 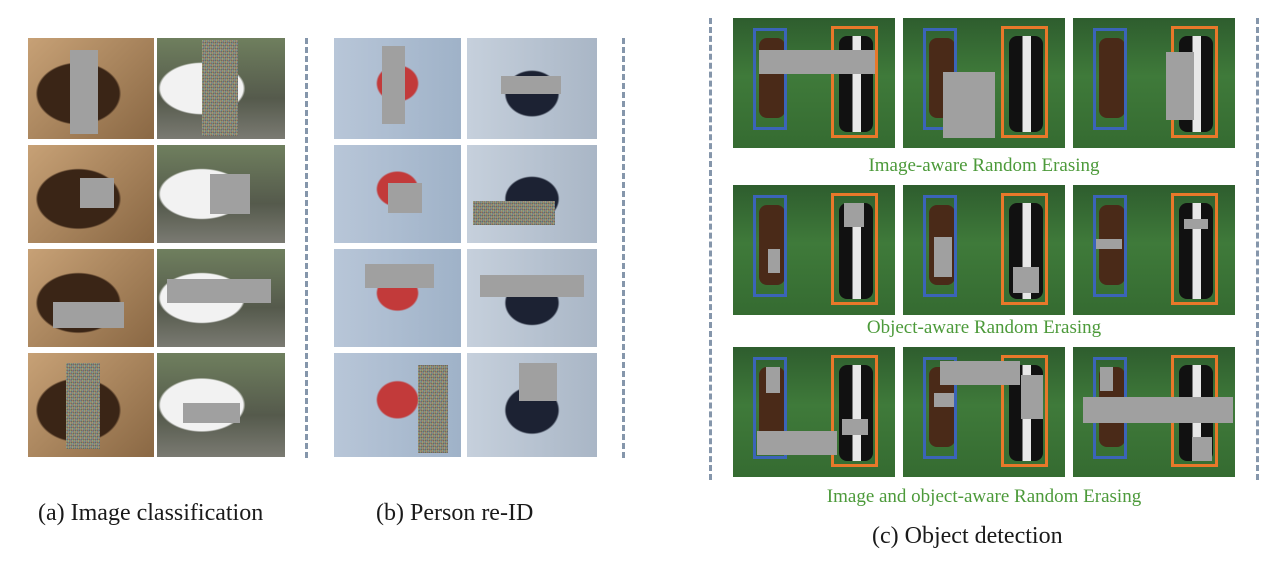 I want to click on caption-object-detection: (c) Object detection, so click(x=967, y=536).